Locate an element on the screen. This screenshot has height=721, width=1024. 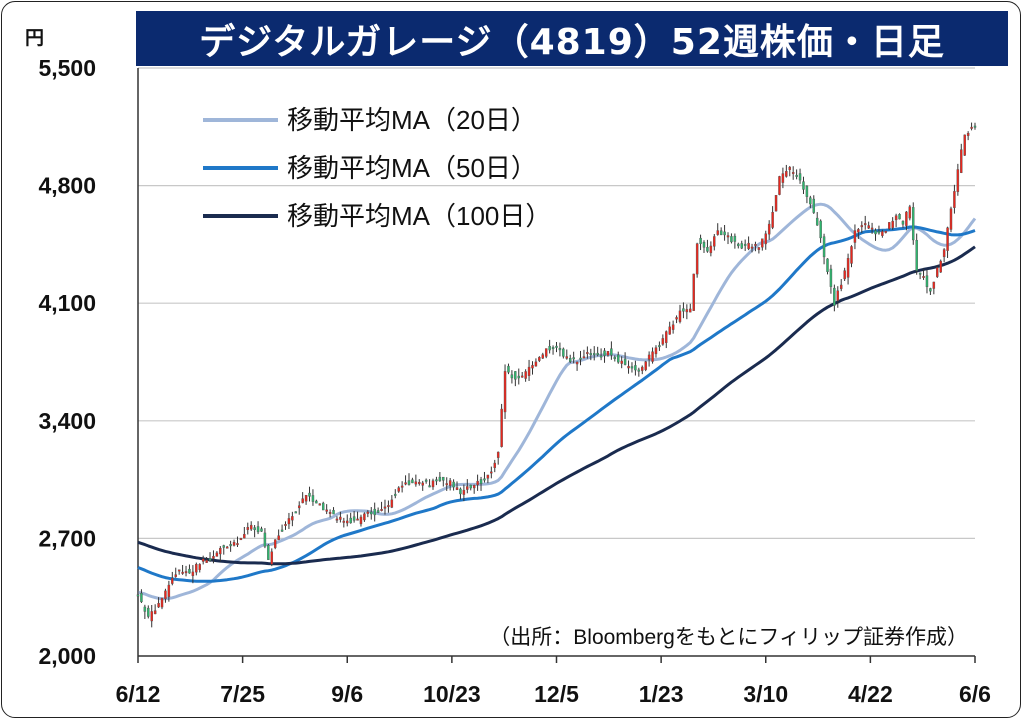
x-tick-label: 4/22 is located at coordinates (870, 694).